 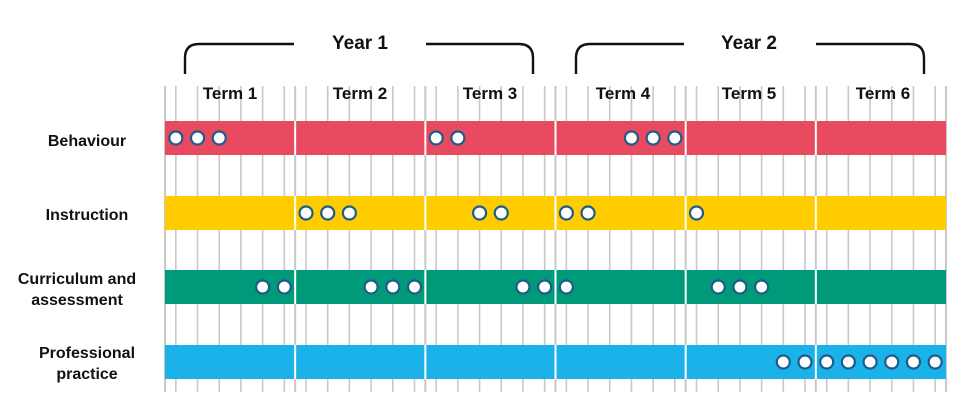 What do you see at coordinates (87, 141) in the screenshot?
I see `row-label-behaviour: Behaviour` at bounding box center [87, 141].